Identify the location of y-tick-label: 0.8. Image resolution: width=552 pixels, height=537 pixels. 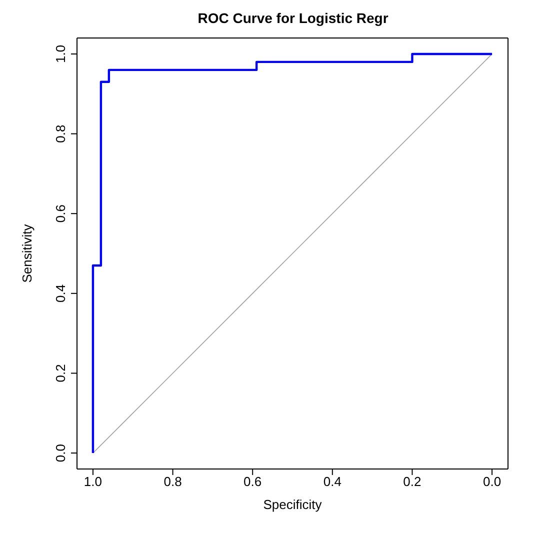
(60, 133).